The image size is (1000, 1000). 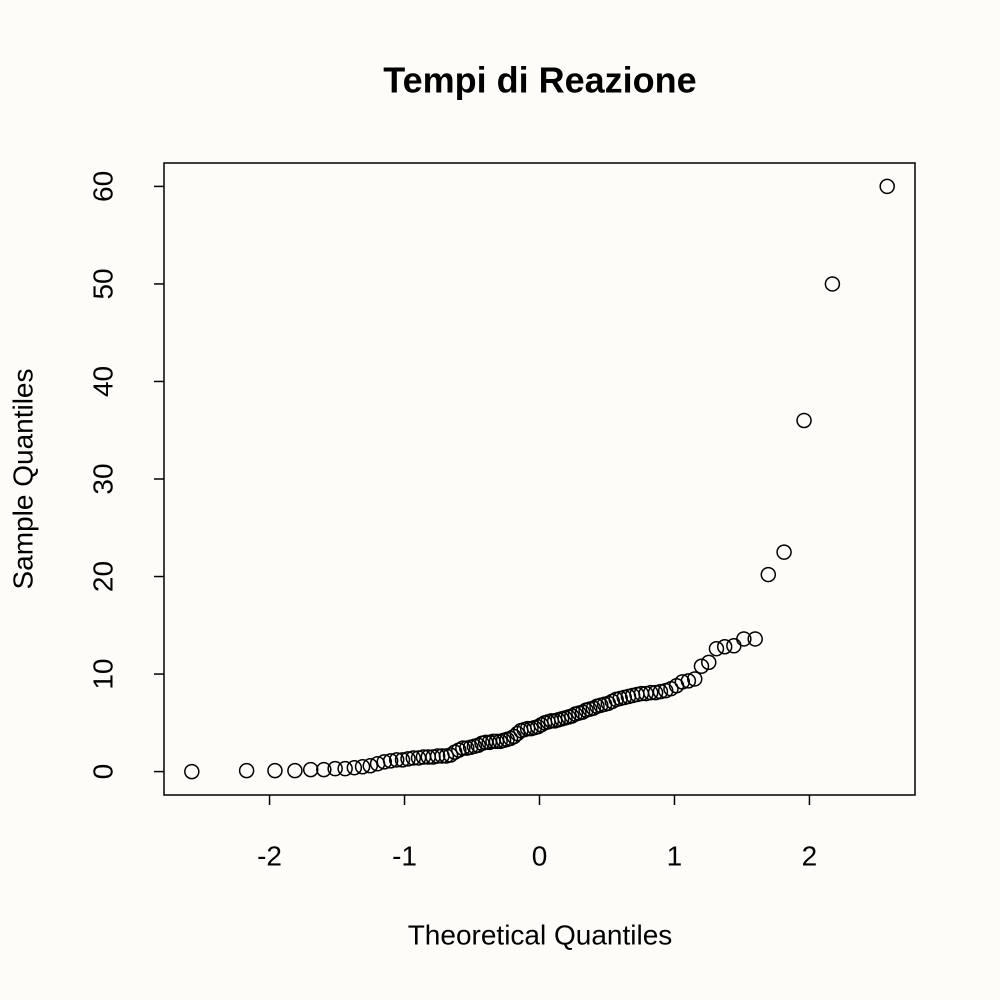 I want to click on y-tick-label: 0, so click(x=102, y=772).